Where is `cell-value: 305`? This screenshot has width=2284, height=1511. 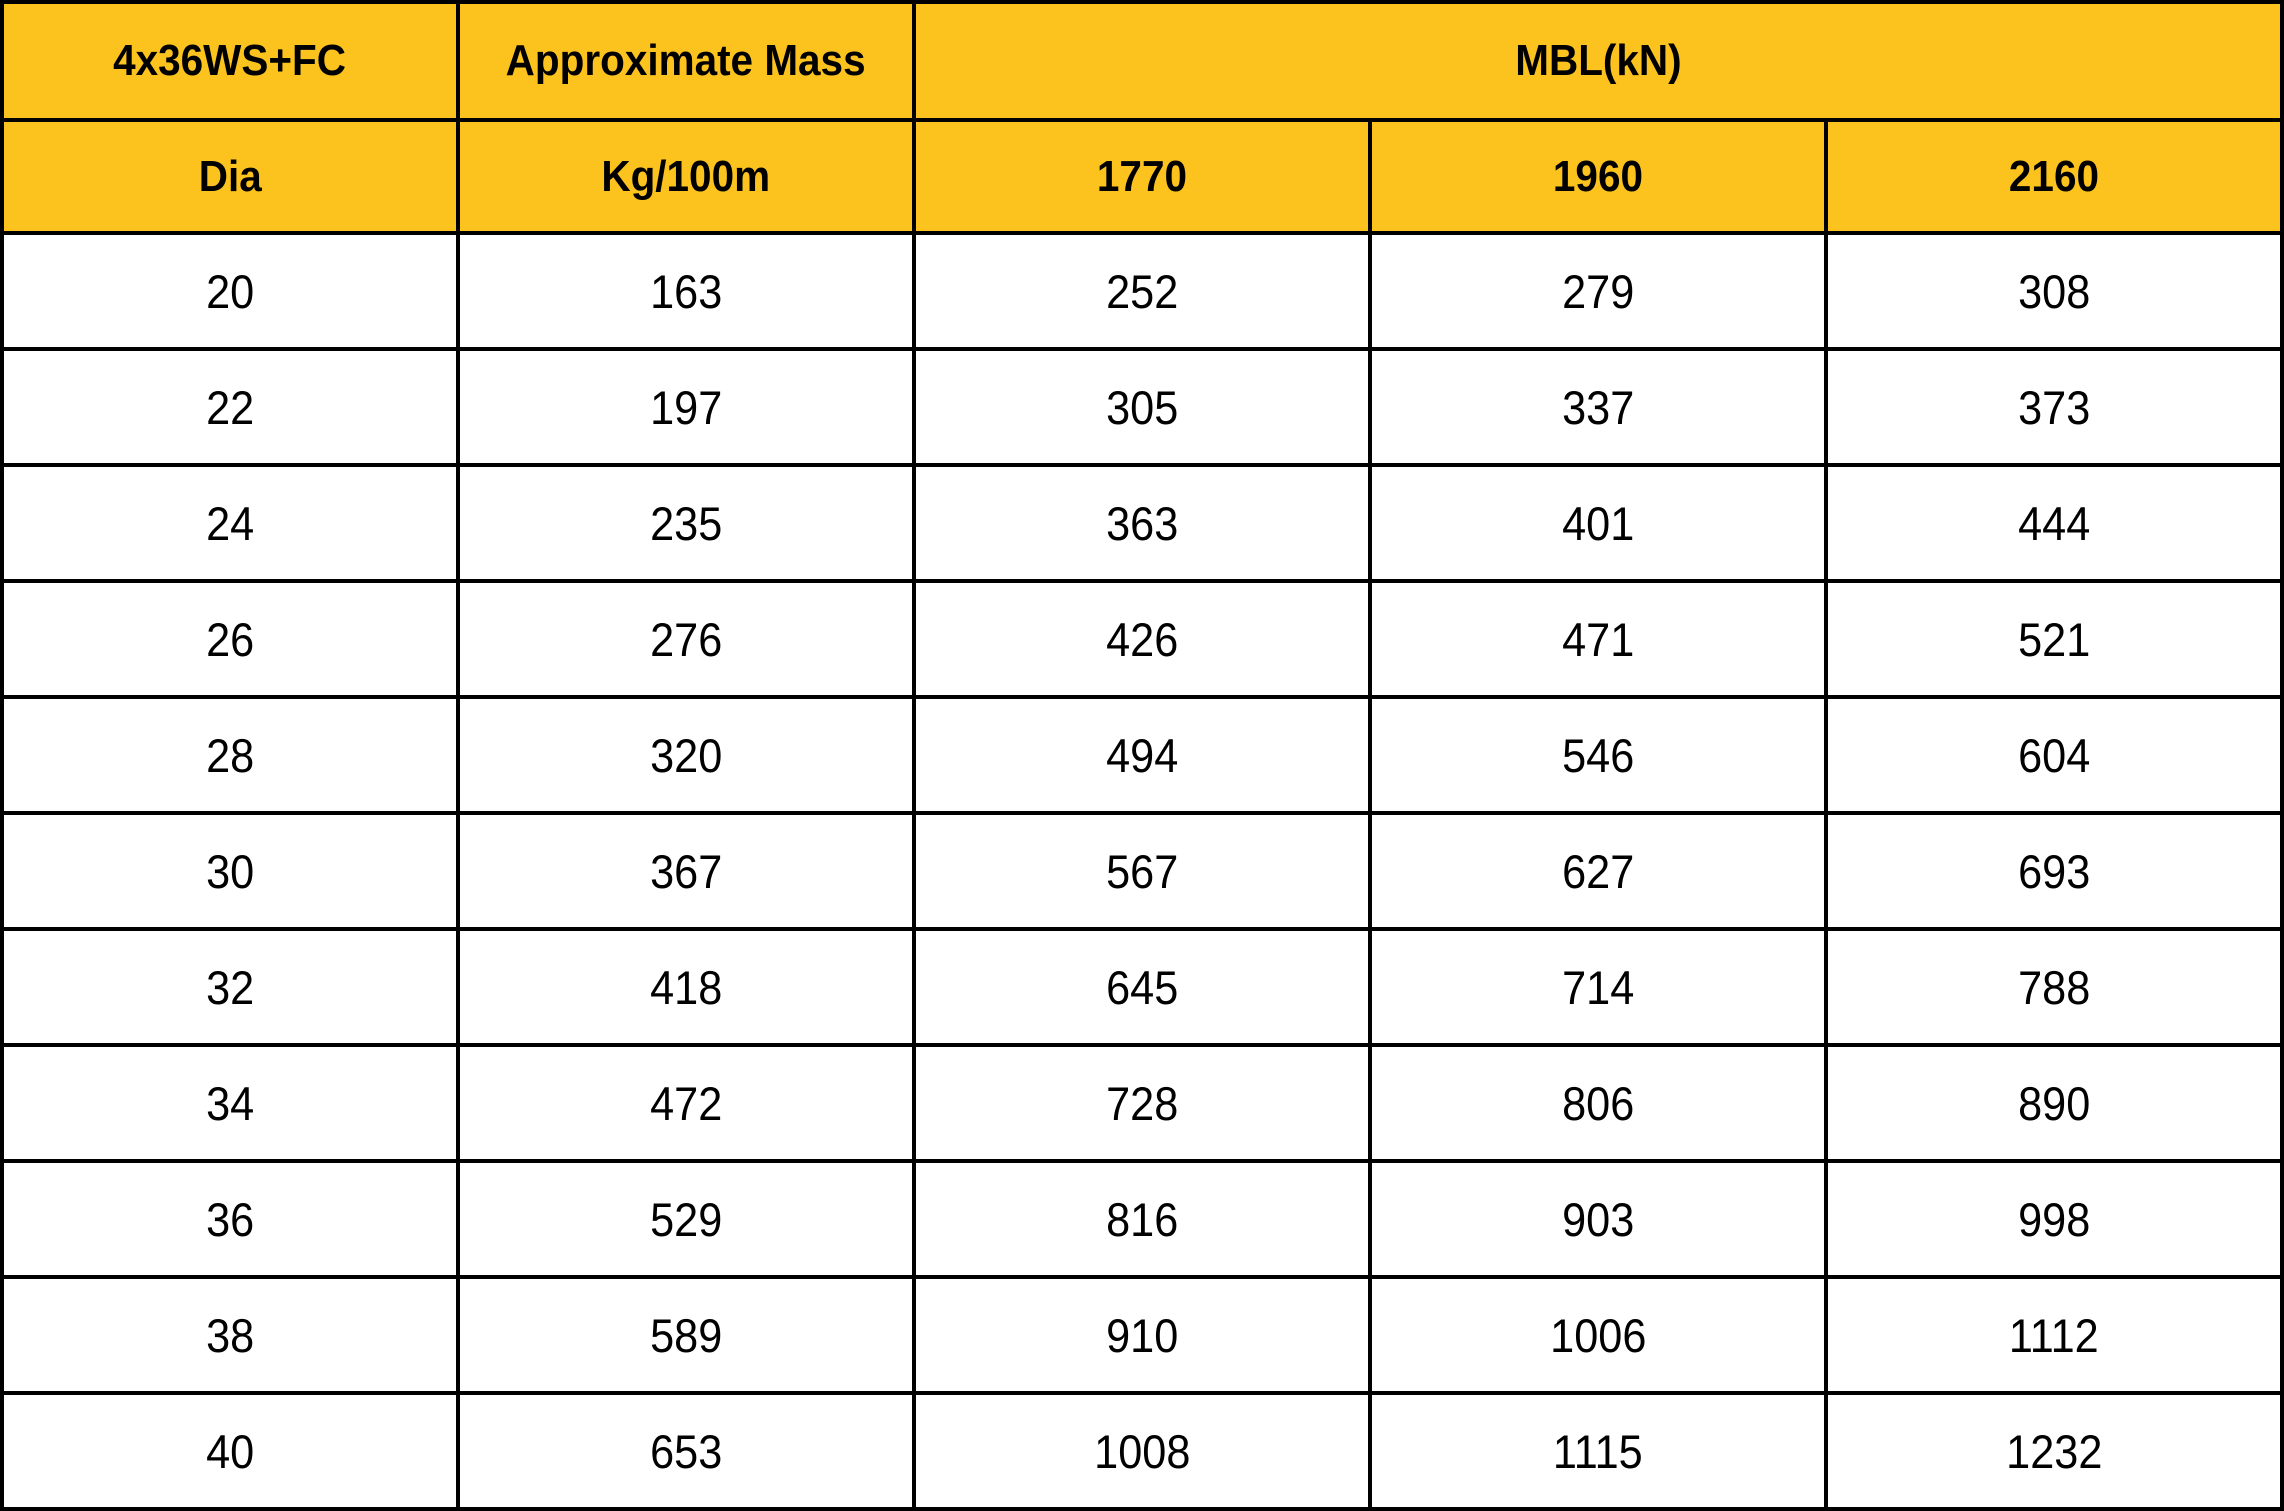
cell-value: 305 is located at coordinates (1142, 407).